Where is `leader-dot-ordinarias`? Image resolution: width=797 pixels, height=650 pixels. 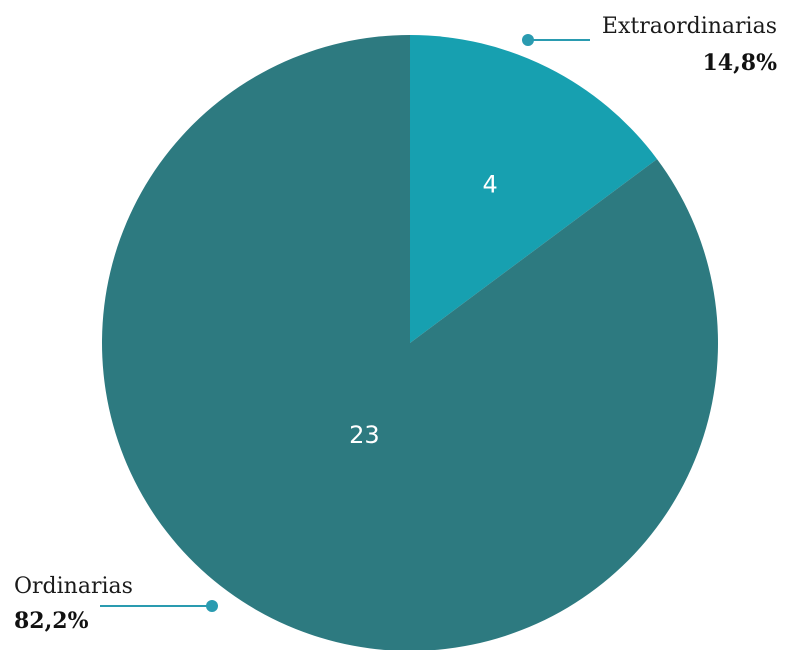
leader-dot-ordinarias is located at coordinates (212, 606).